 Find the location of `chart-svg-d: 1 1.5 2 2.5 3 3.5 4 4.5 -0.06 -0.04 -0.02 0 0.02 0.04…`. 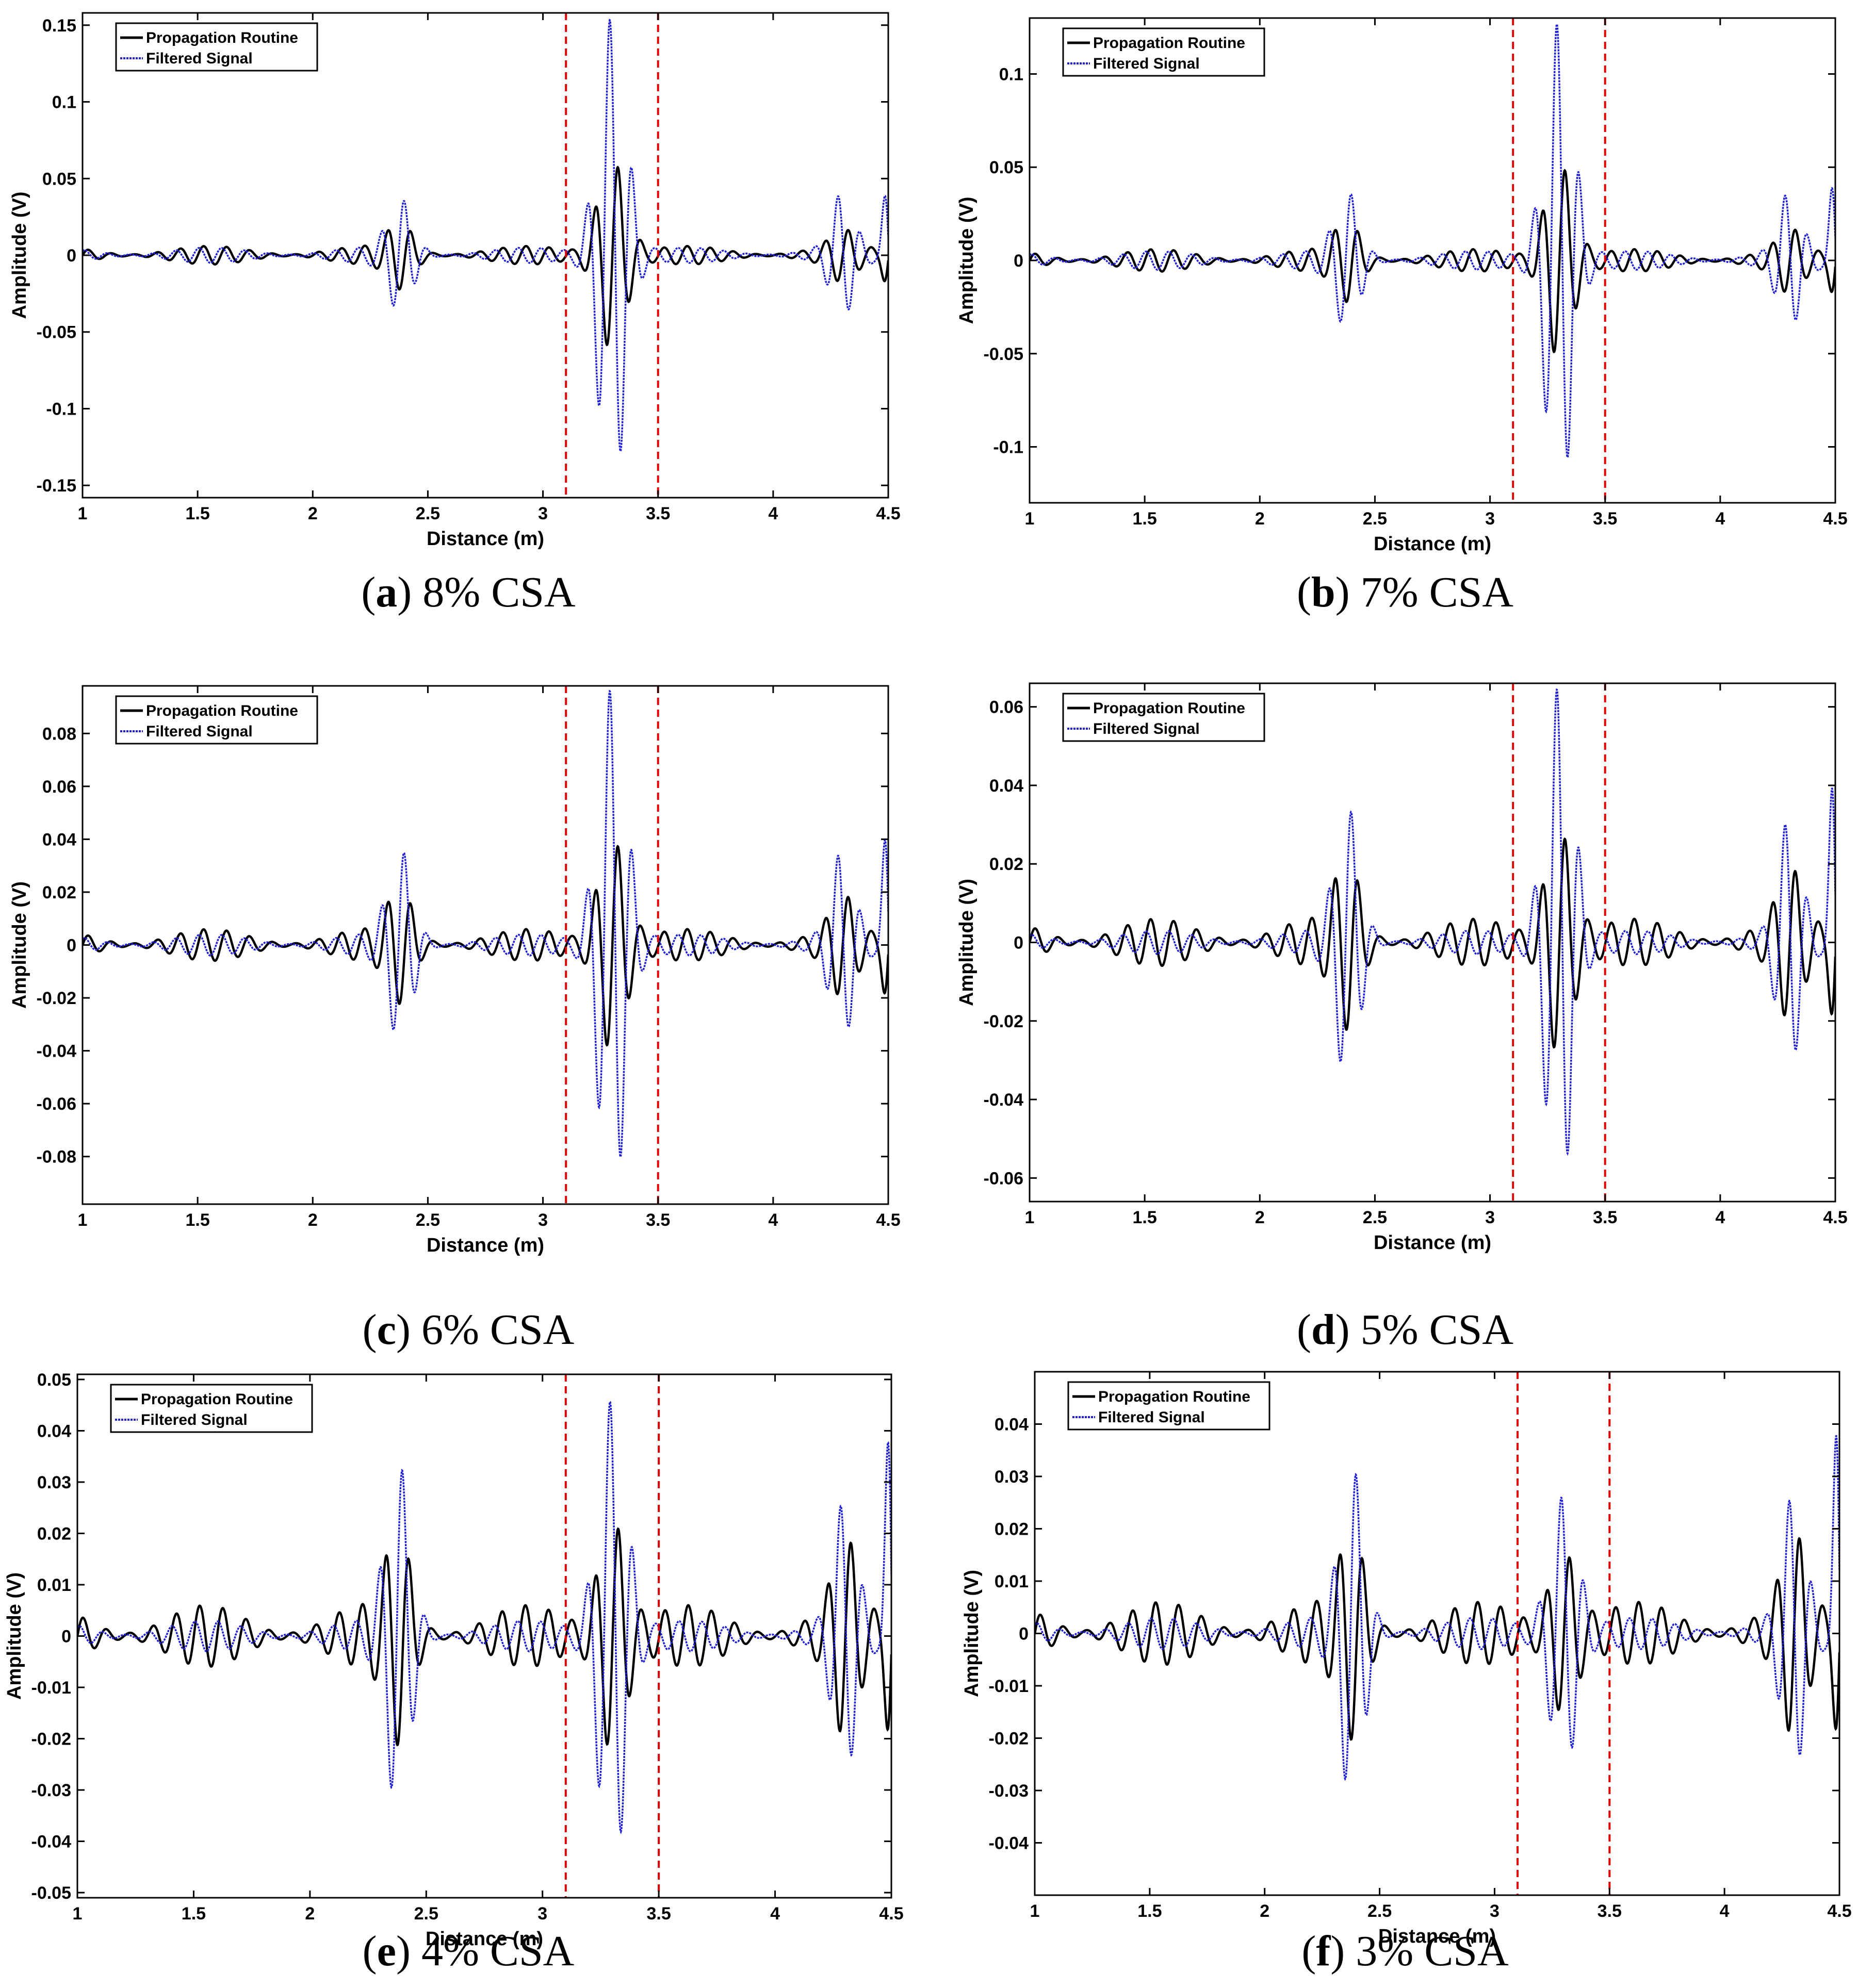

chart-svg-d: 1 1.5 2 2.5 3 3.5 4 4.5 -0.06 -0.04 -0.02 0 0.02 0.04… is located at coordinates (1402, 968).